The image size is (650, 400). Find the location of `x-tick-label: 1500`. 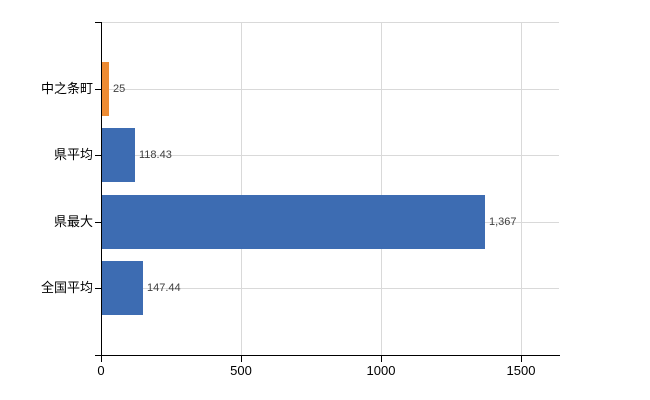

x-tick-label: 1500 is located at coordinates (521, 370).